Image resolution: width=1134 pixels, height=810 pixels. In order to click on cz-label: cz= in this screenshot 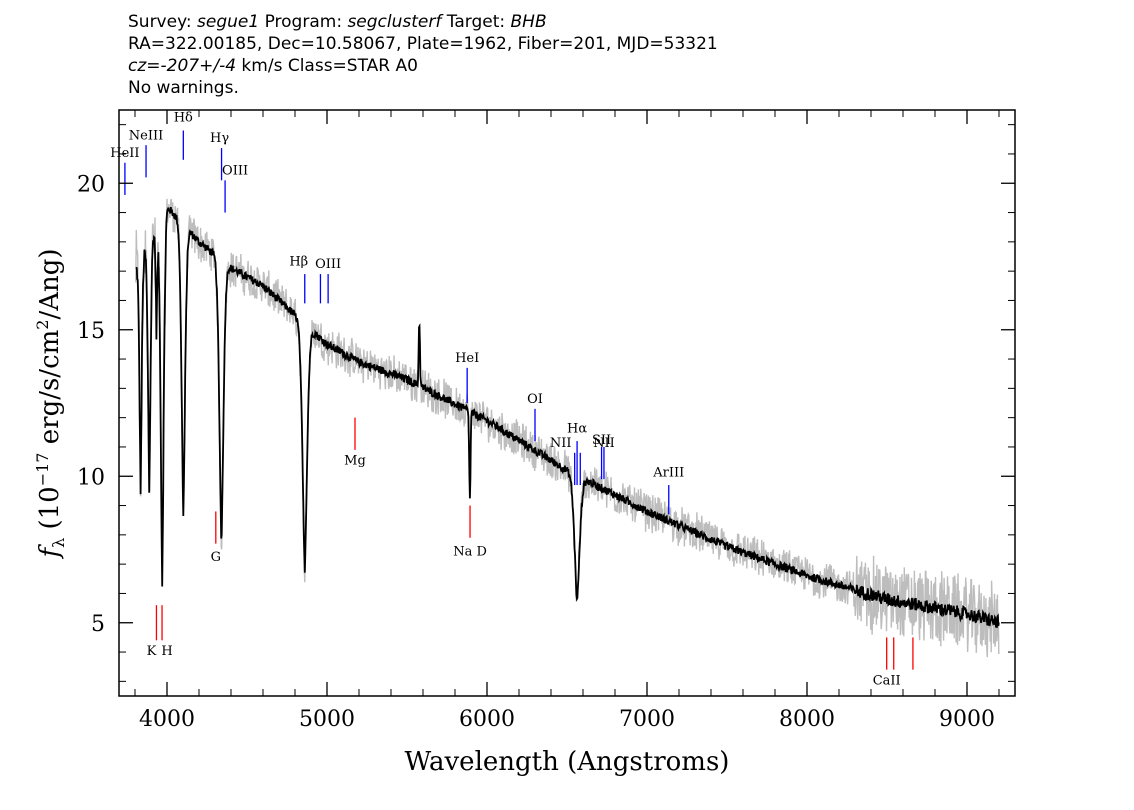, I will do `click(144, 66)`.